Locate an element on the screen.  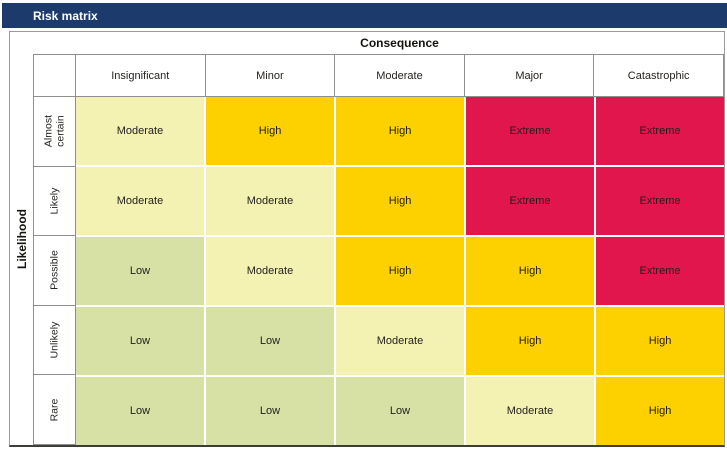
matrix-cell-possible-minor: Moderate is located at coordinates (270, 271).